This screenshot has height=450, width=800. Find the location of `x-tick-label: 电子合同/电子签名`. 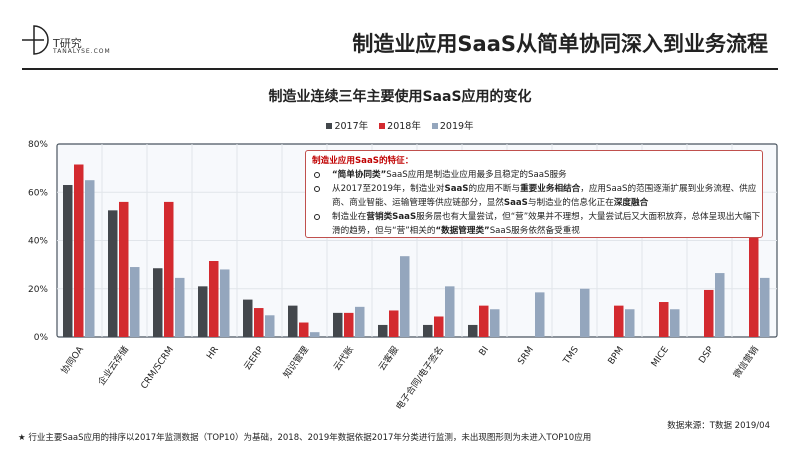

x-tick-label: 电子合同/电子签名 is located at coordinates (419, 378).